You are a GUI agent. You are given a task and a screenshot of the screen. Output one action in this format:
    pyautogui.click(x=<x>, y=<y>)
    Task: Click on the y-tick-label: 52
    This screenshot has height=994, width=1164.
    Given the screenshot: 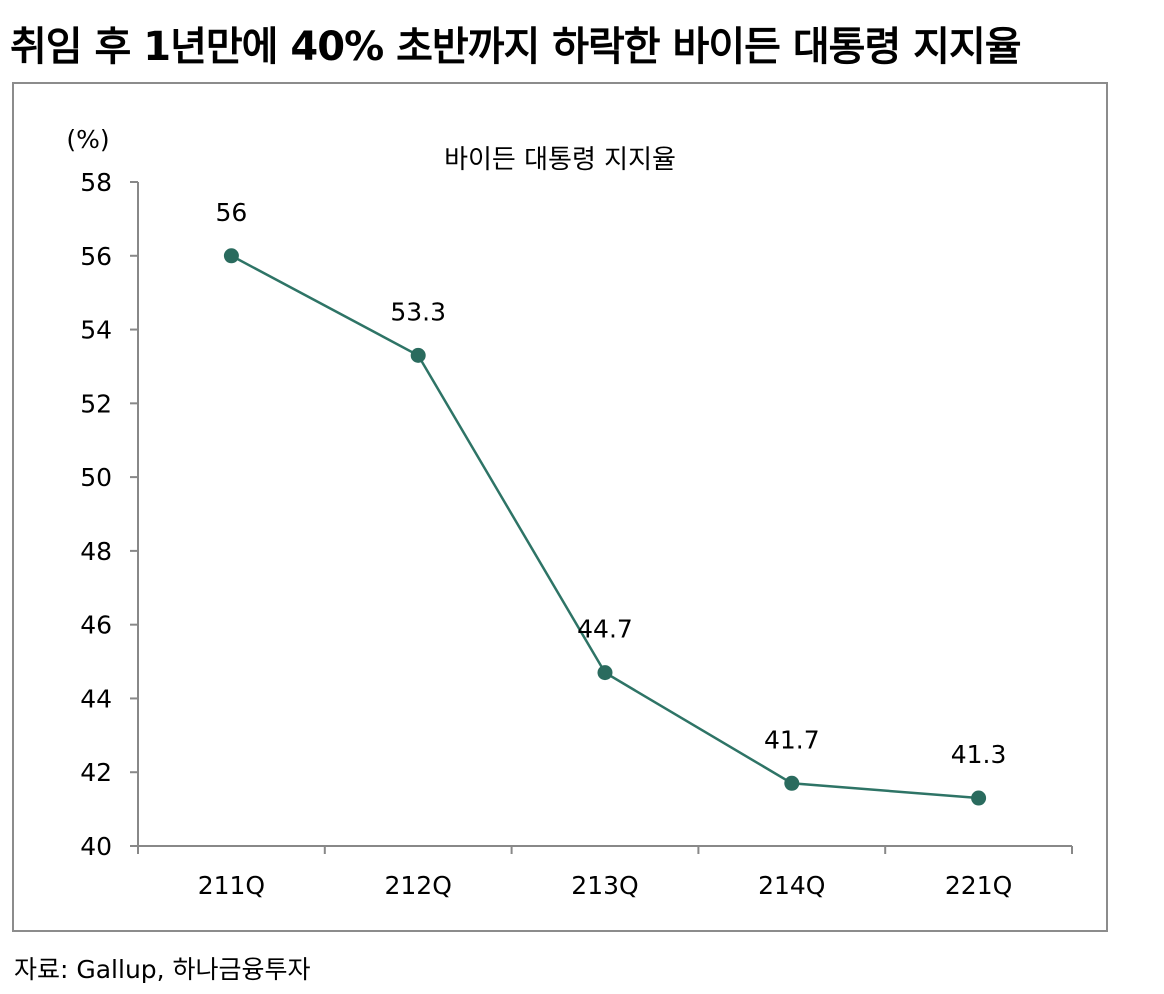 What is the action you would take?
    pyautogui.click(x=96, y=403)
    